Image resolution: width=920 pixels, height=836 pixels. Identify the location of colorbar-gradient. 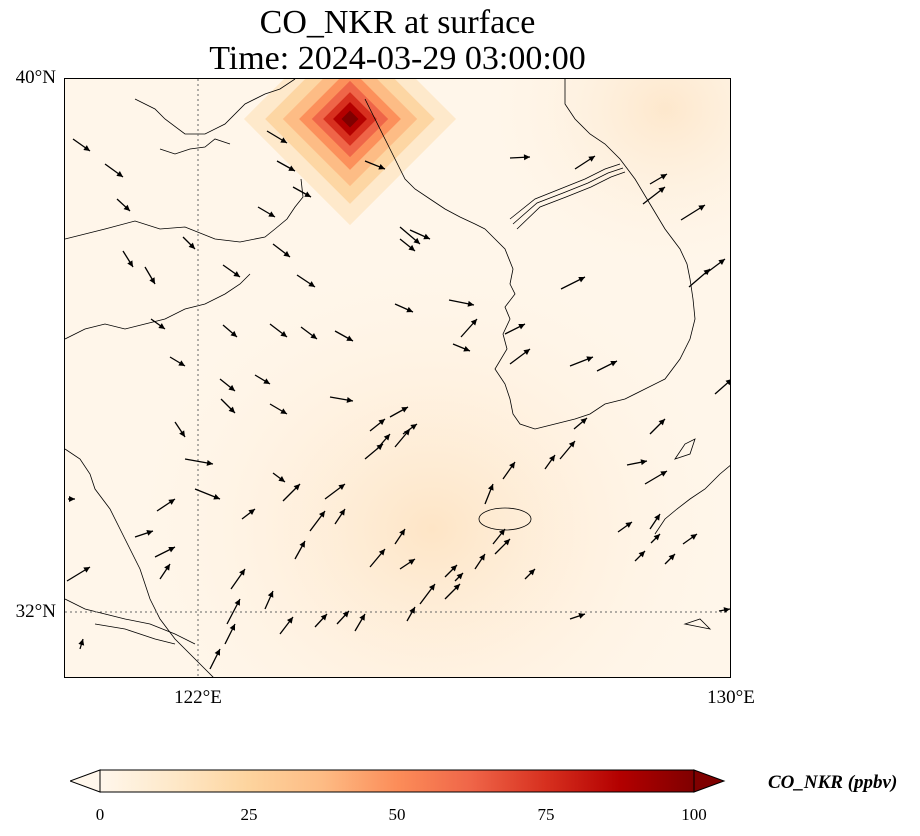
(397, 781).